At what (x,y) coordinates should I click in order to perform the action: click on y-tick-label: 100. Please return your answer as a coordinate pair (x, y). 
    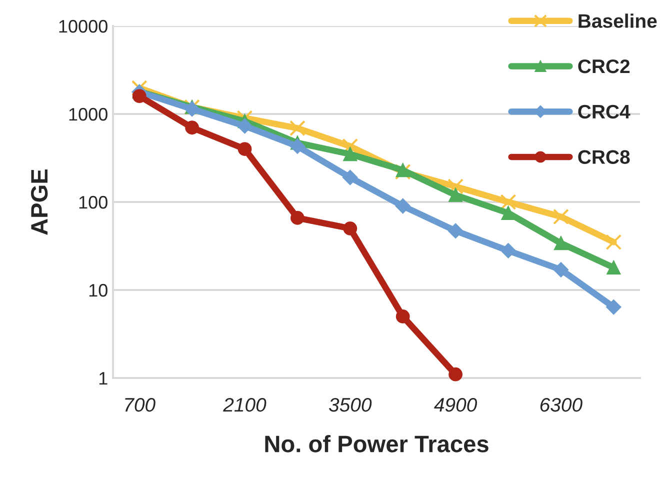
    Looking at the image, I should click on (93, 202).